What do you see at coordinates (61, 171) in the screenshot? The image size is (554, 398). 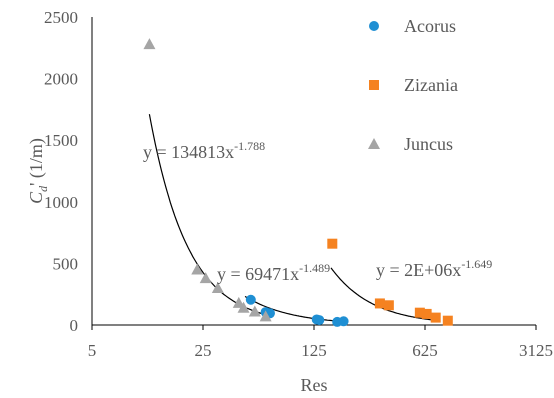 I see `y-tick-labels: 0 500 1000 1500 2000 2500` at bounding box center [61, 171].